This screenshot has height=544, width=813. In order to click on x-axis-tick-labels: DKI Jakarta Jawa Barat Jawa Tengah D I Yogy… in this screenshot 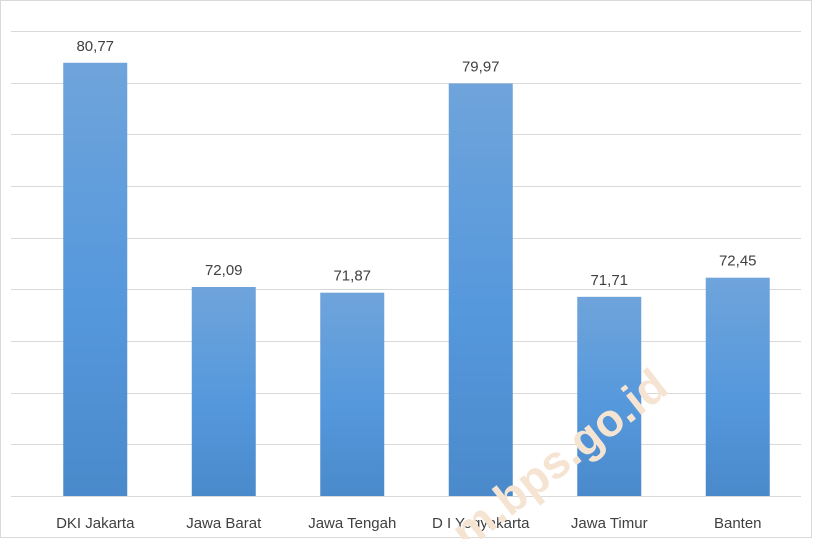, I will do `click(408, 523)`.